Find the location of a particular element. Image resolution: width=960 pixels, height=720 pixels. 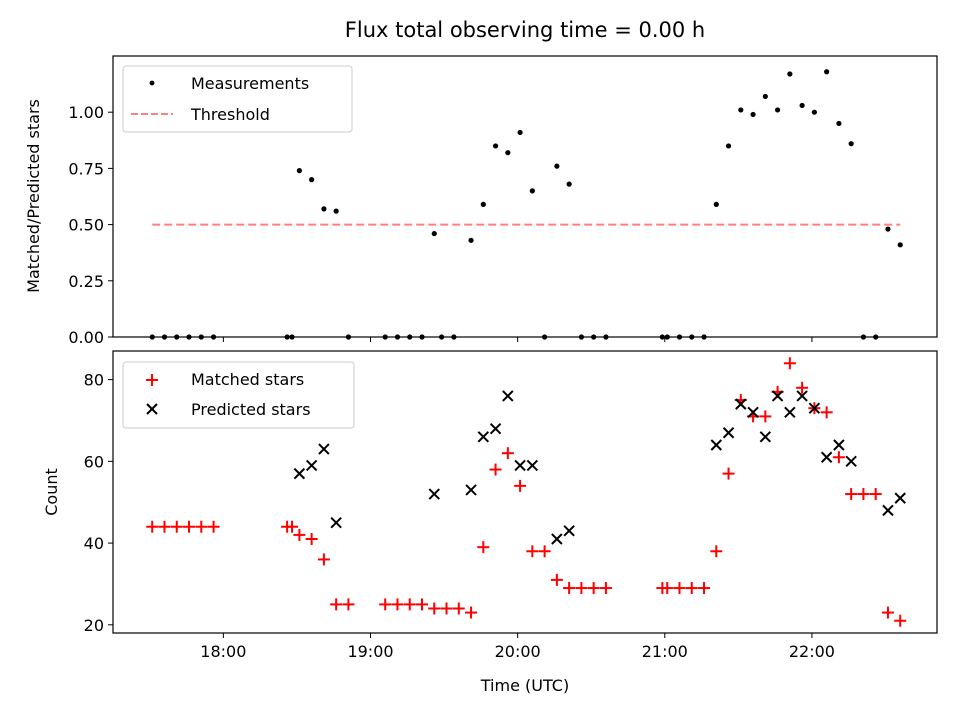

bottom-y-tick-label: 80 is located at coordinates (94, 380).